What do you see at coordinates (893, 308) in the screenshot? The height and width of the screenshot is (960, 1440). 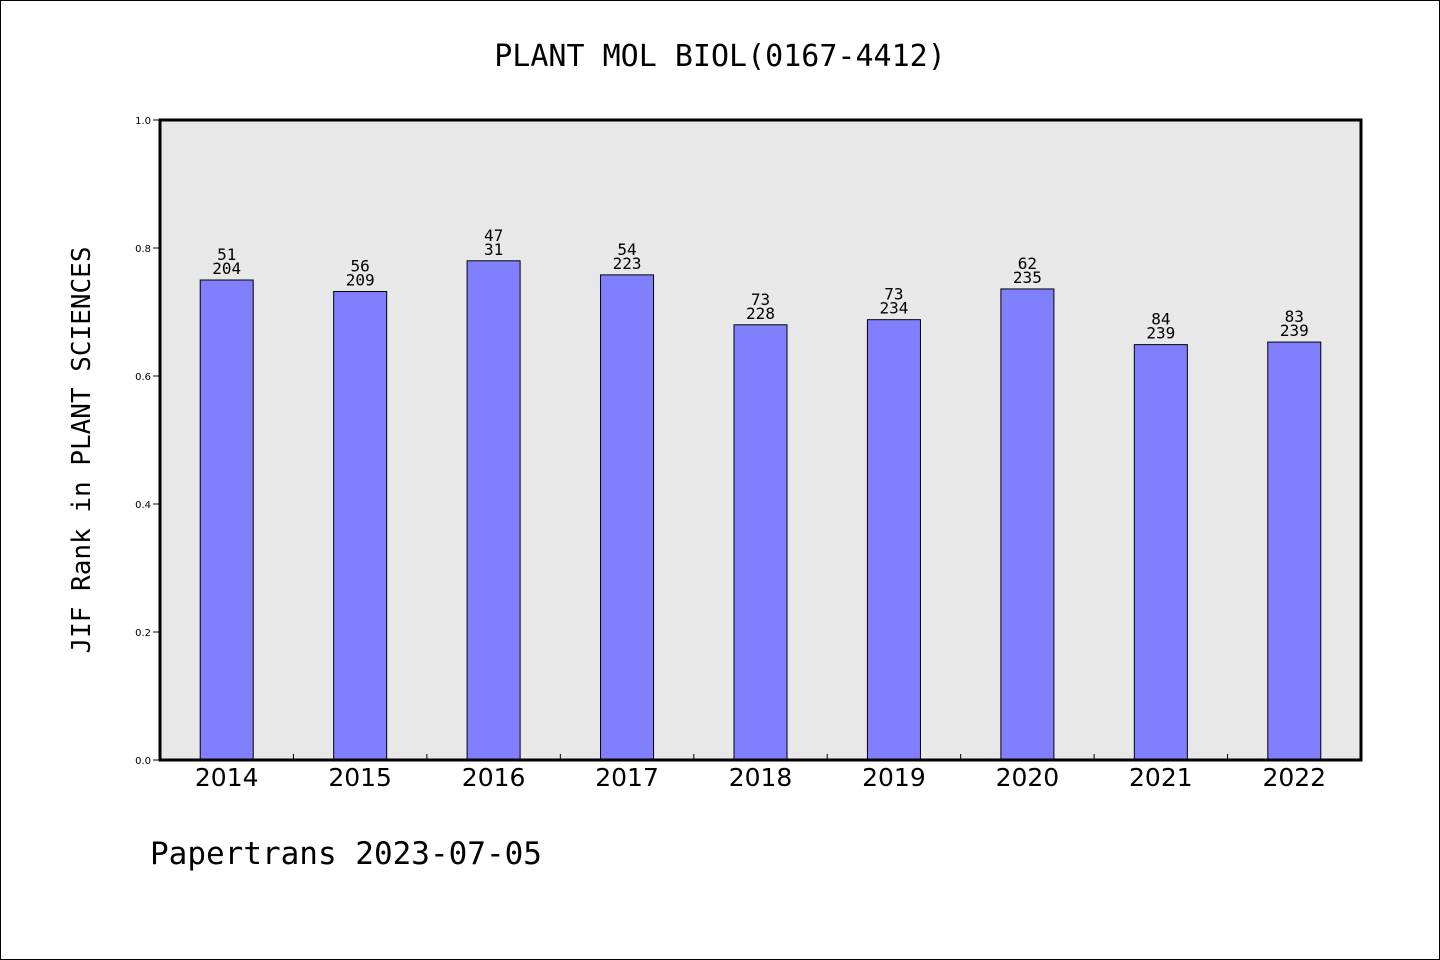 I see `total-label-2019: 234` at bounding box center [893, 308].